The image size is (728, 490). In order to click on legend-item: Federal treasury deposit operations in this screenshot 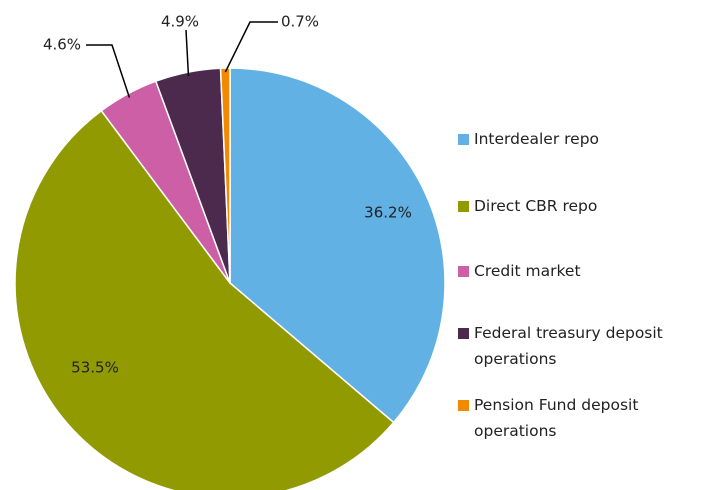, I will do `click(590, 346)`.